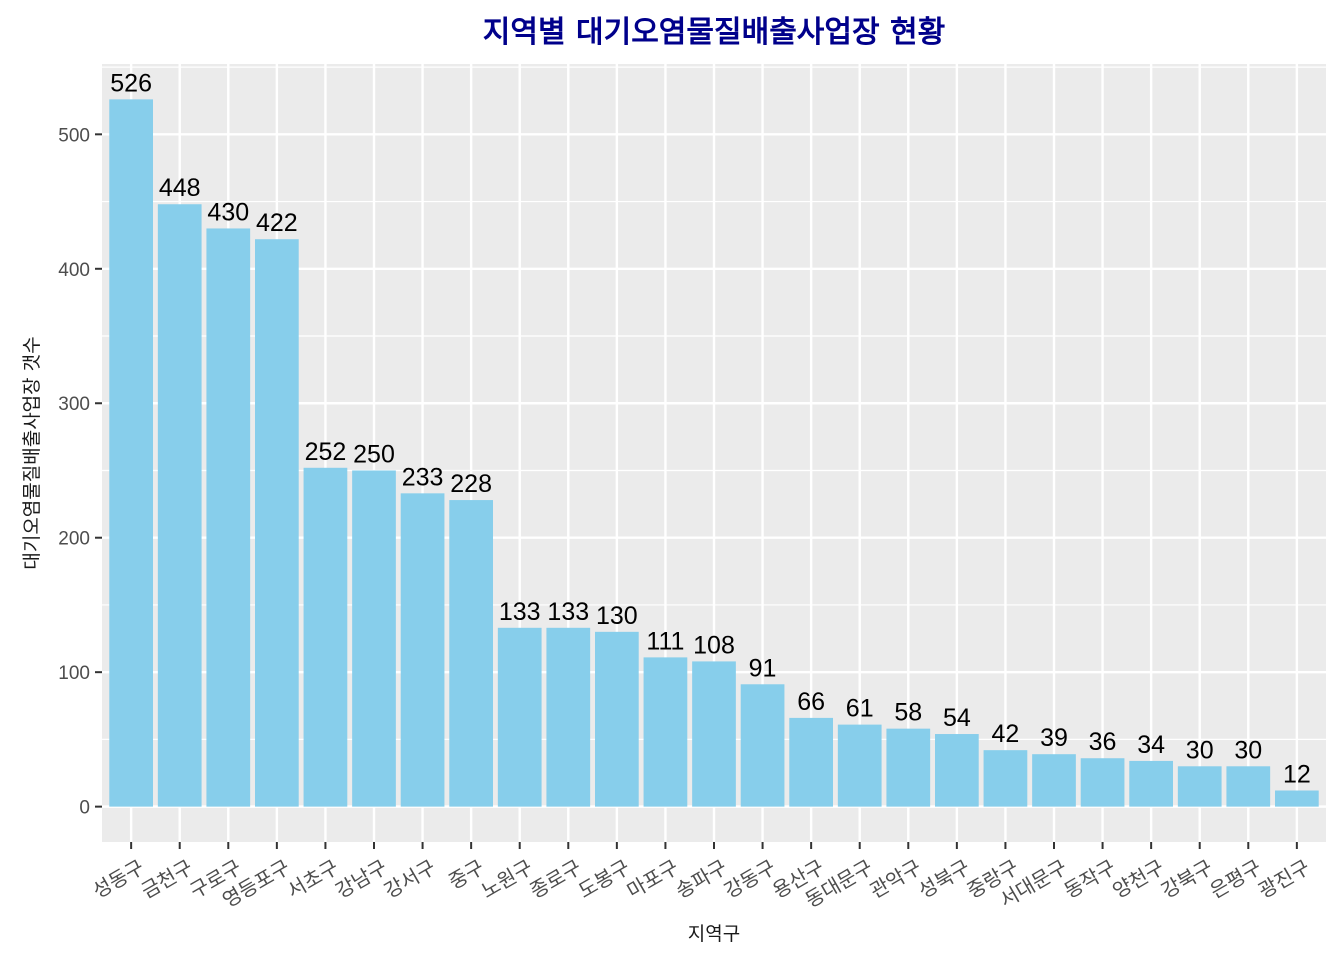  I want to click on x-tick-label: 노원구, so click(507, 879).